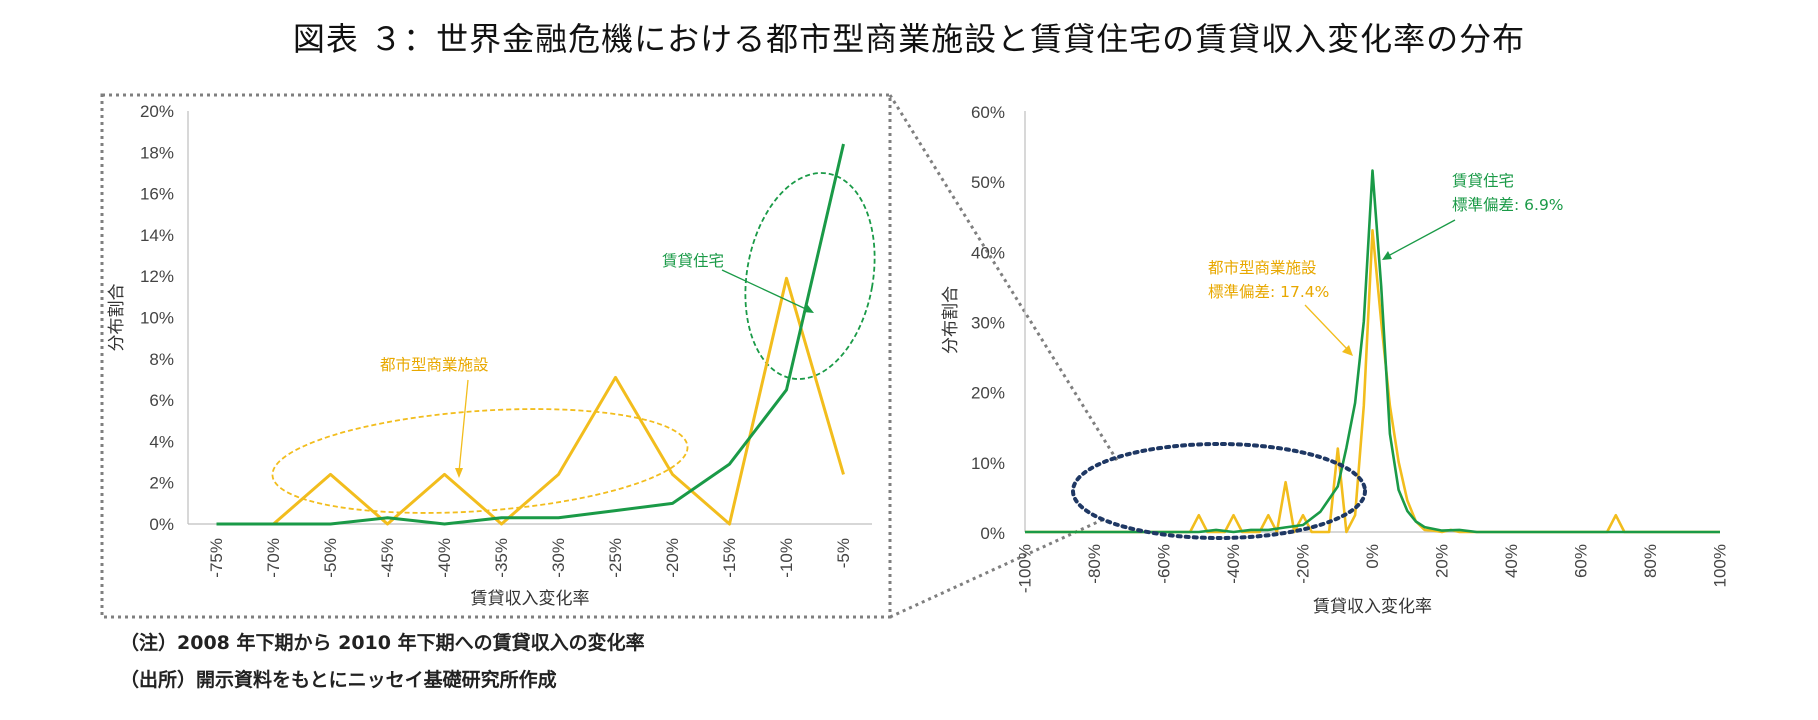 Image resolution: width=1818 pixels, height=720 pixels. Describe the element at coordinates (1219, 491) in the screenshot. I see `zoom-region-ellipse` at that location.